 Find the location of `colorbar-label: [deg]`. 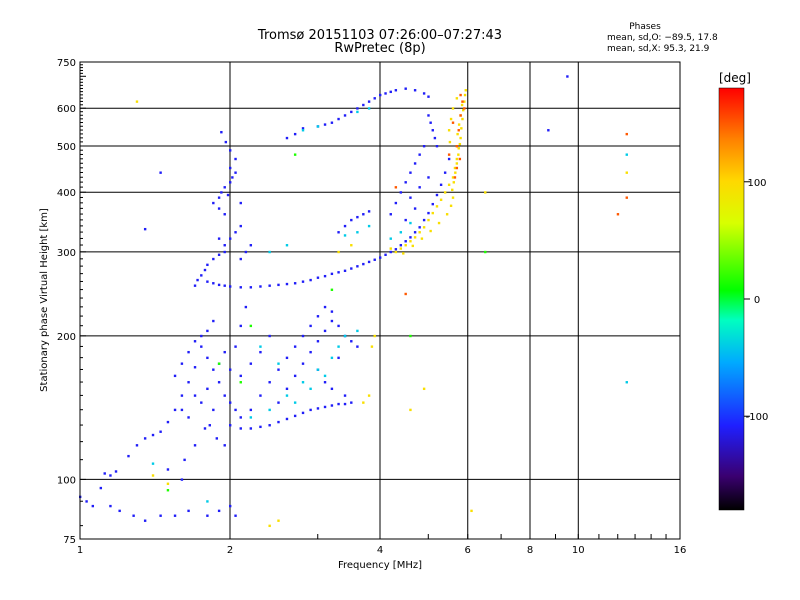

colorbar-label: [deg] is located at coordinates (735, 78).